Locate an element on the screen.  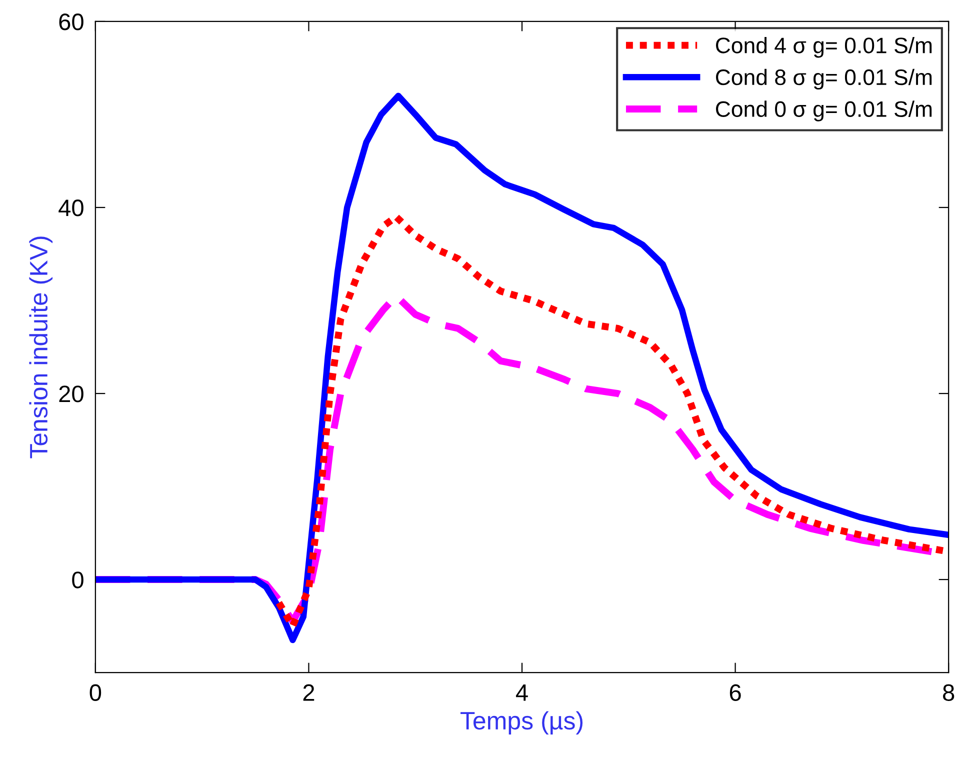
x-axis-title: Temps (µs) is located at coordinates (521, 723).